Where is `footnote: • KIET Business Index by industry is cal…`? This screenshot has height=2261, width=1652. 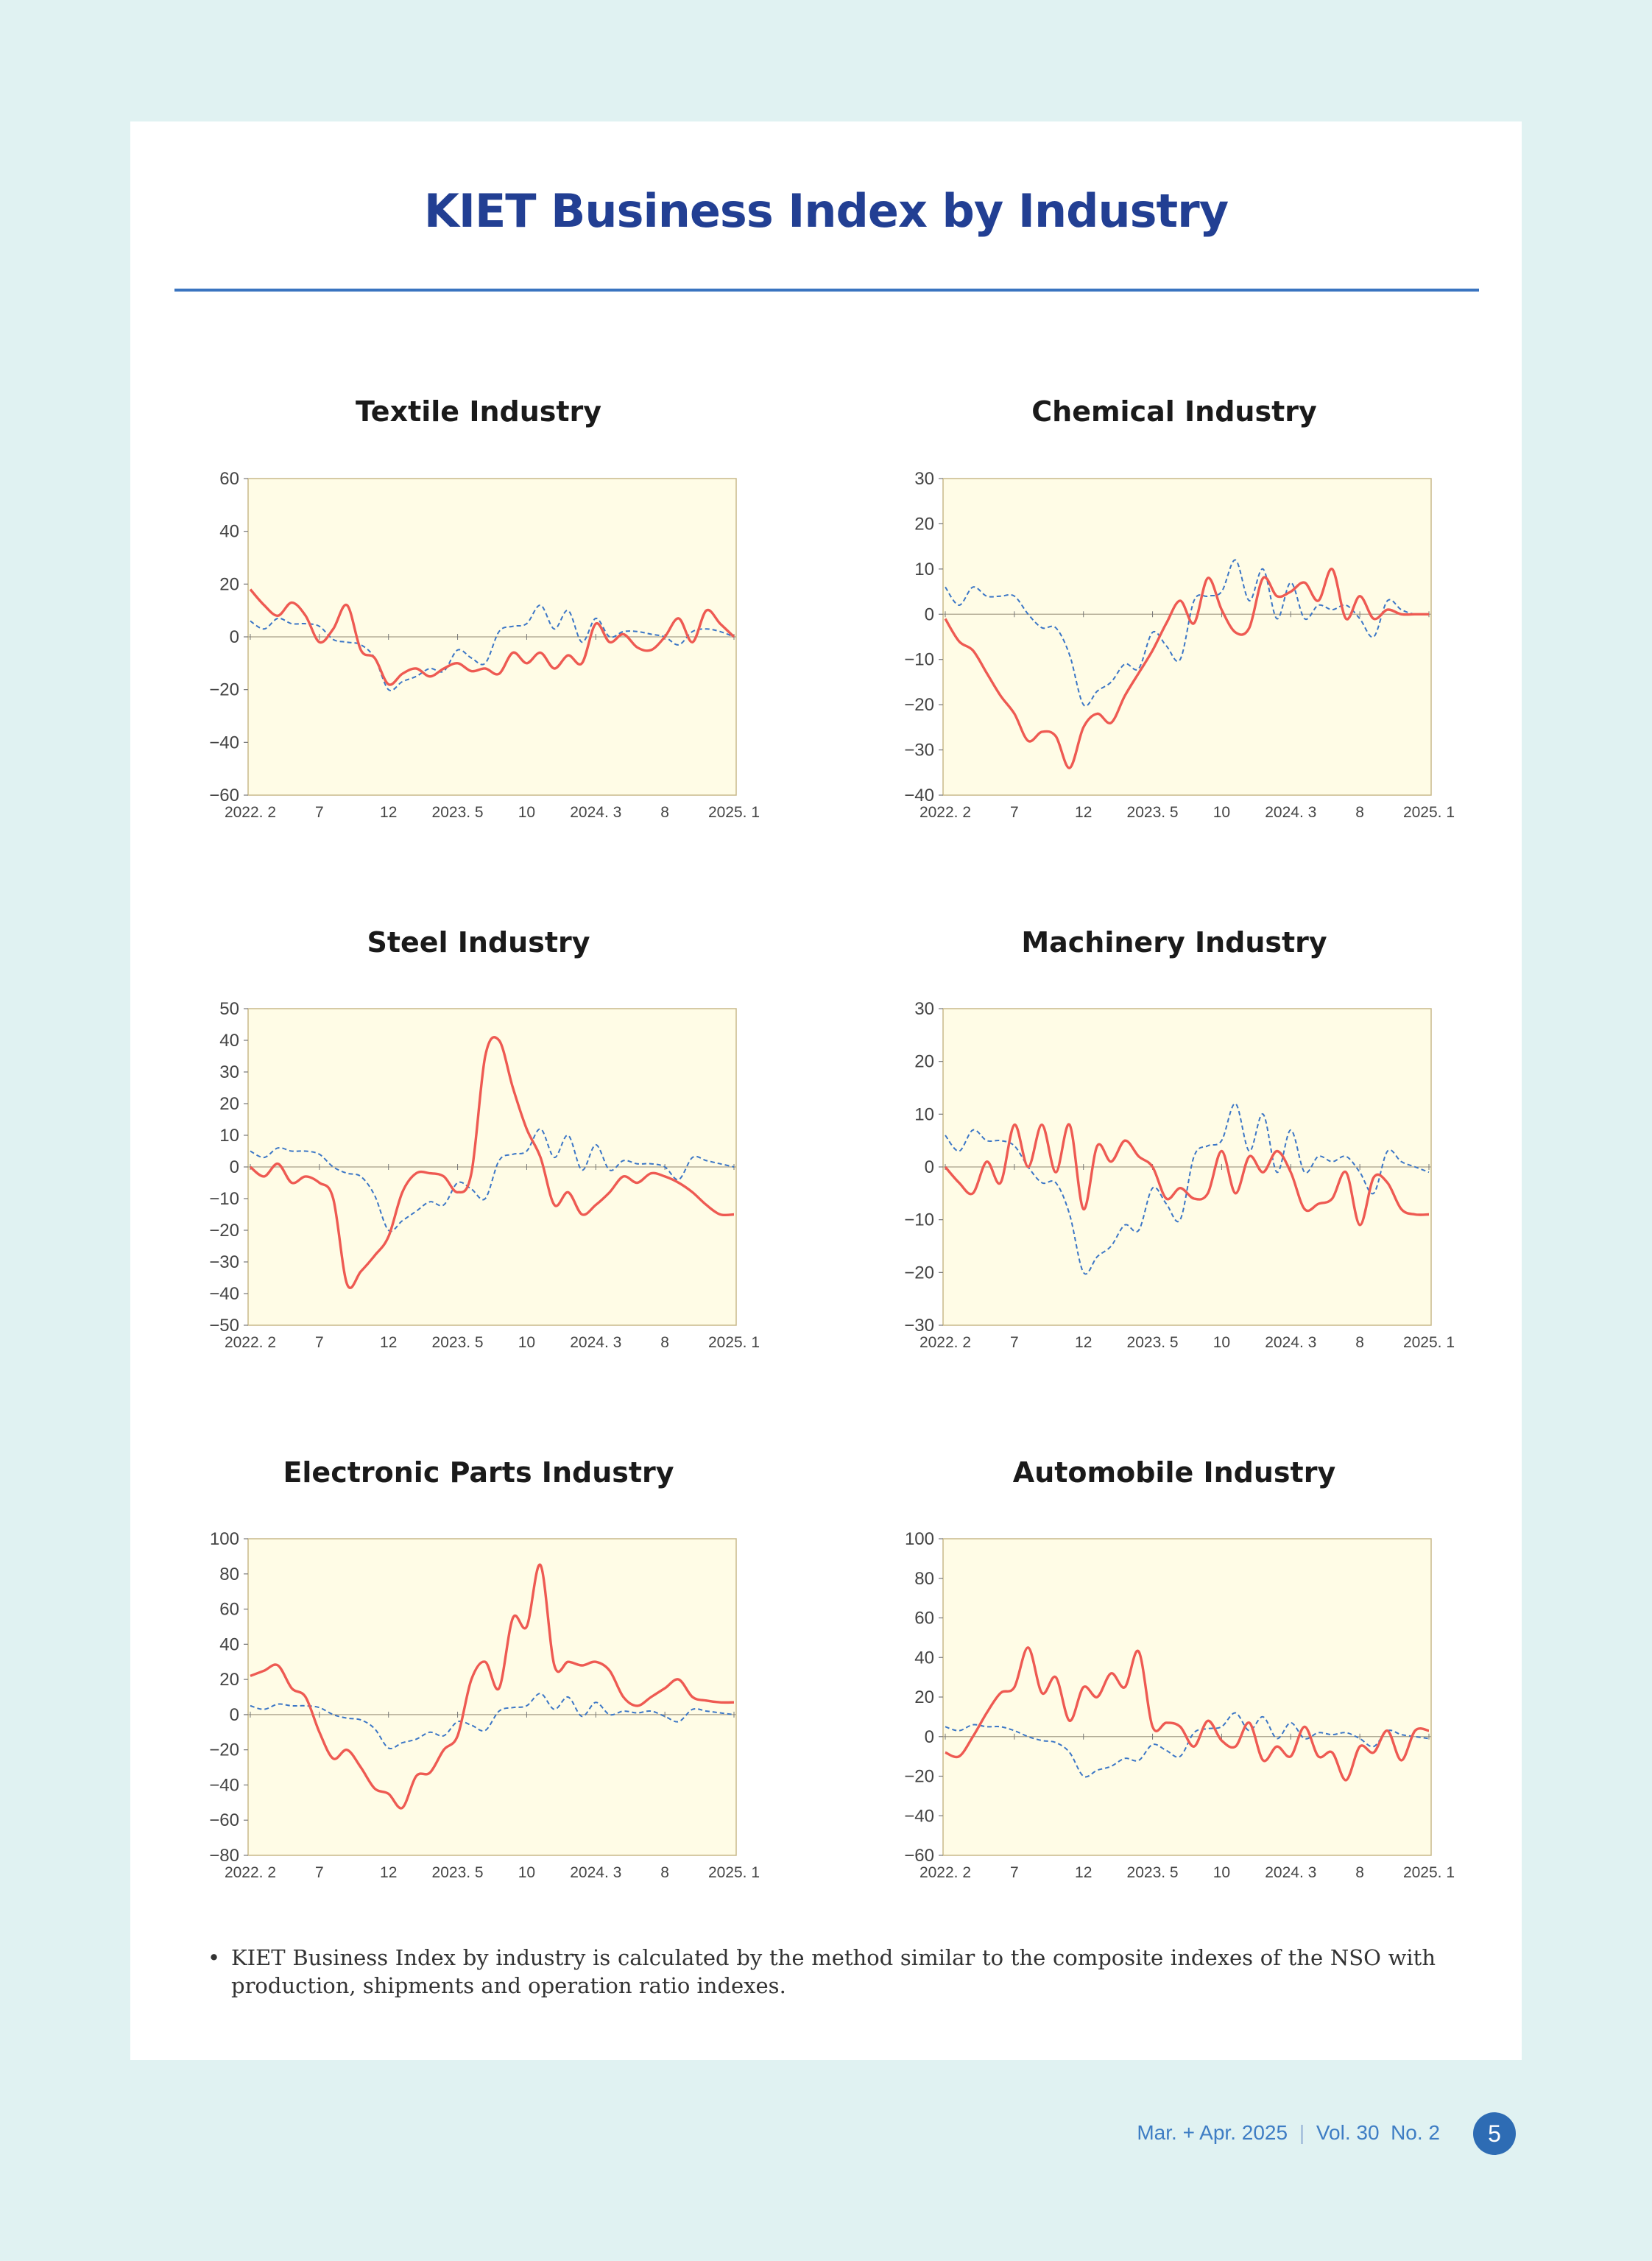 footnote: • KIET Business Index by industry is cal… is located at coordinates (822, 1972).